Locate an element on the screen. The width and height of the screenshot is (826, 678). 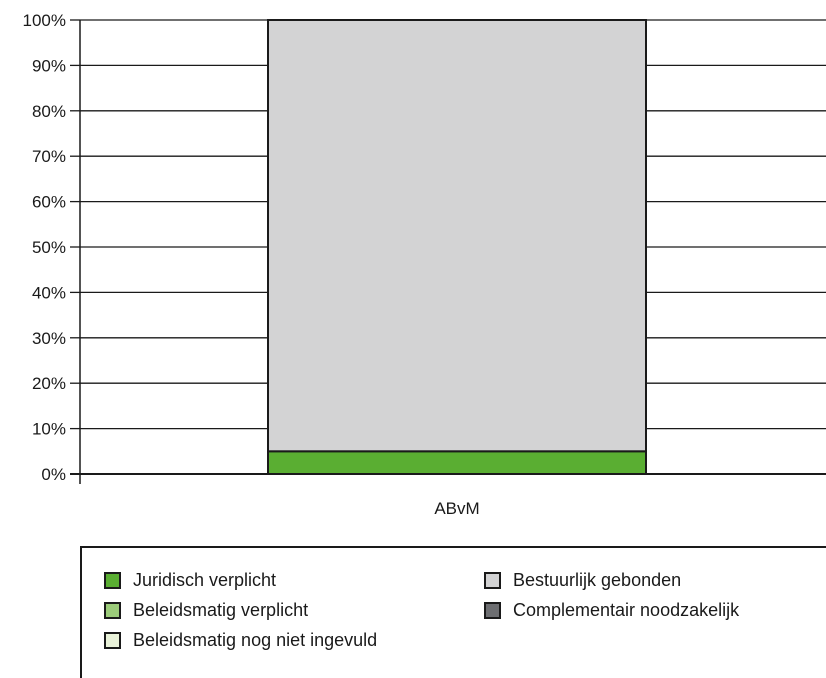
y-tick-label: 40% is located at coordinates (49, 292).